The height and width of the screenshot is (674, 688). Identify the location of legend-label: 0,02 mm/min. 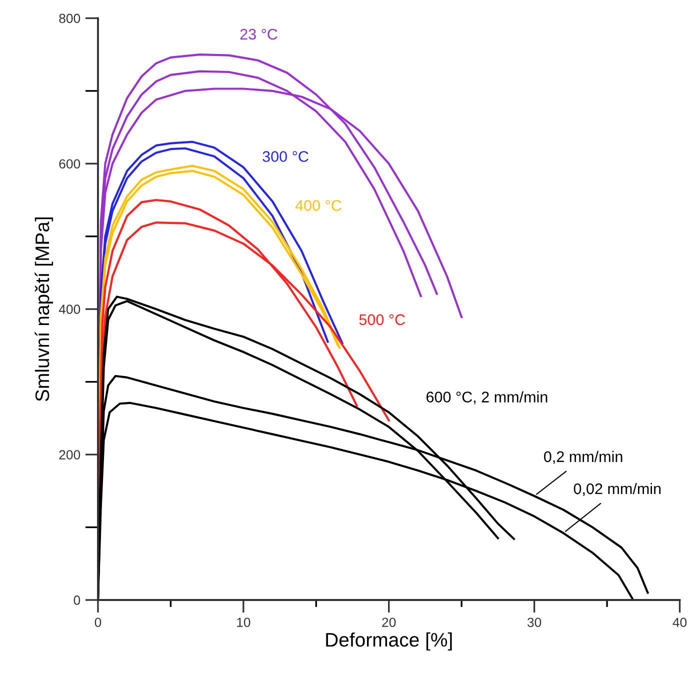
(617, 489).